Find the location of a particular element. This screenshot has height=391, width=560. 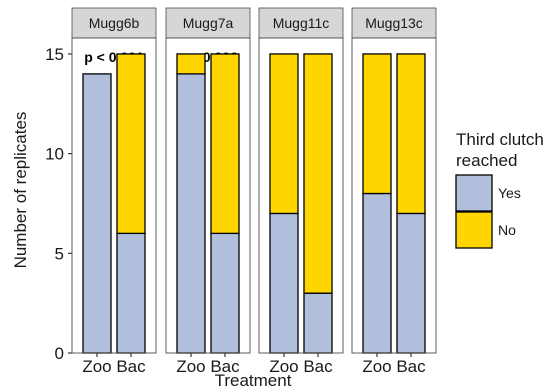

legend-label-no: No is located at coordinates (507, 230).